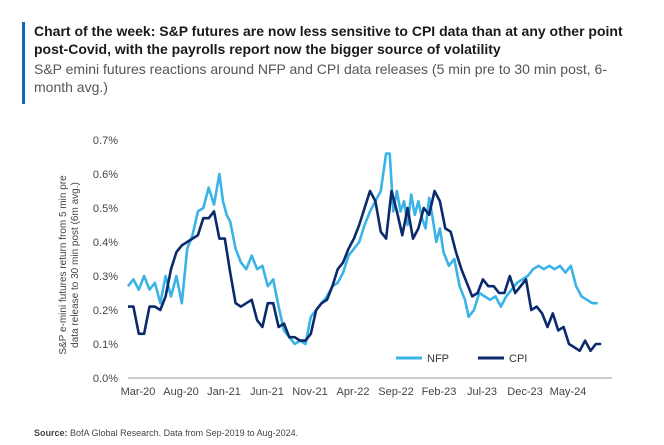 This screenshot has height=445, width=664. What do you see at coordinates (518, 359) in the screenshot?
I see `legend-label-cpi: CPI` at bounding box center [518, 359].